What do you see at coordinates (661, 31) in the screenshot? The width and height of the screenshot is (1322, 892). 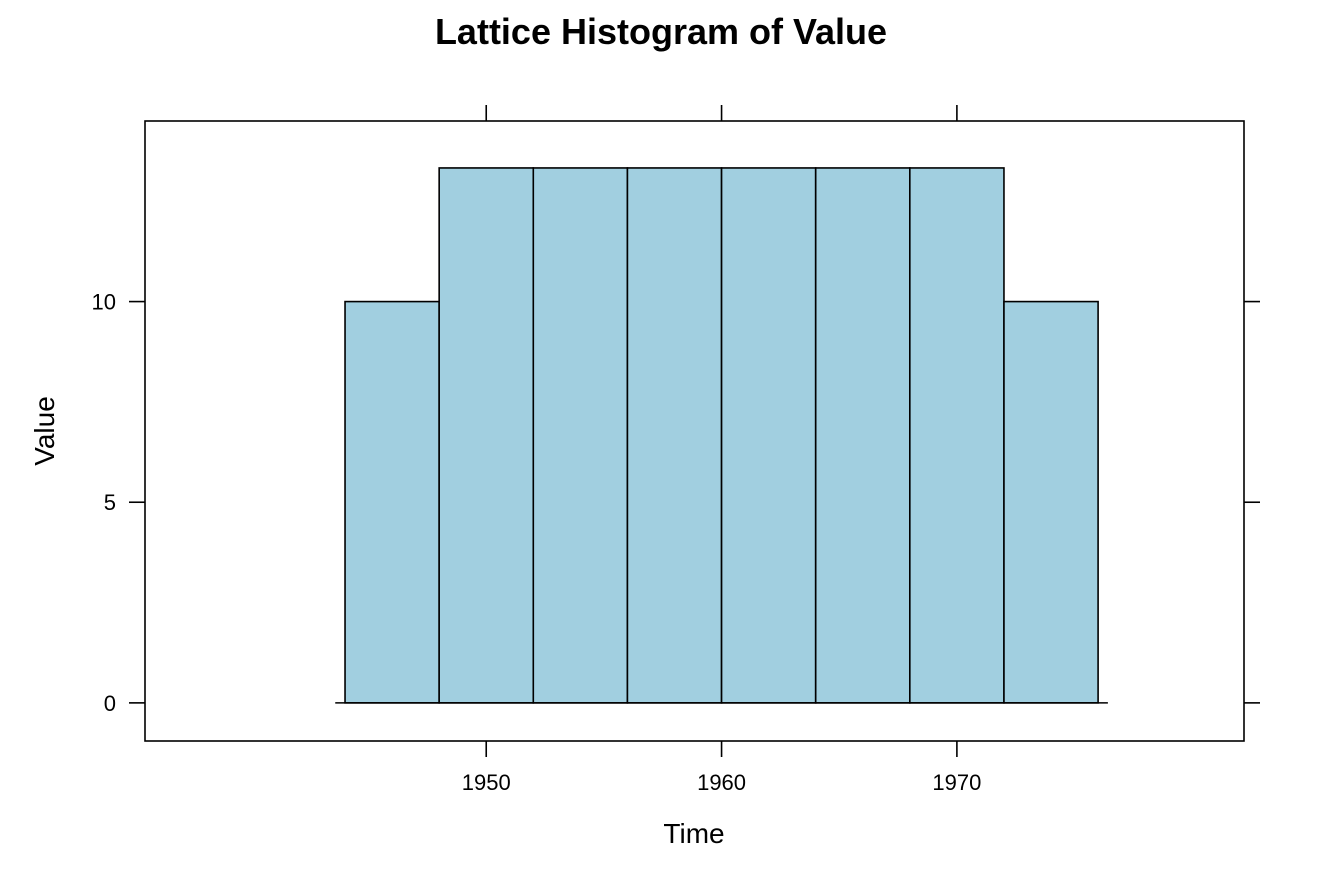 I see `chart-title: Lattice Histogram of Value` at bounding box center [661, 31].